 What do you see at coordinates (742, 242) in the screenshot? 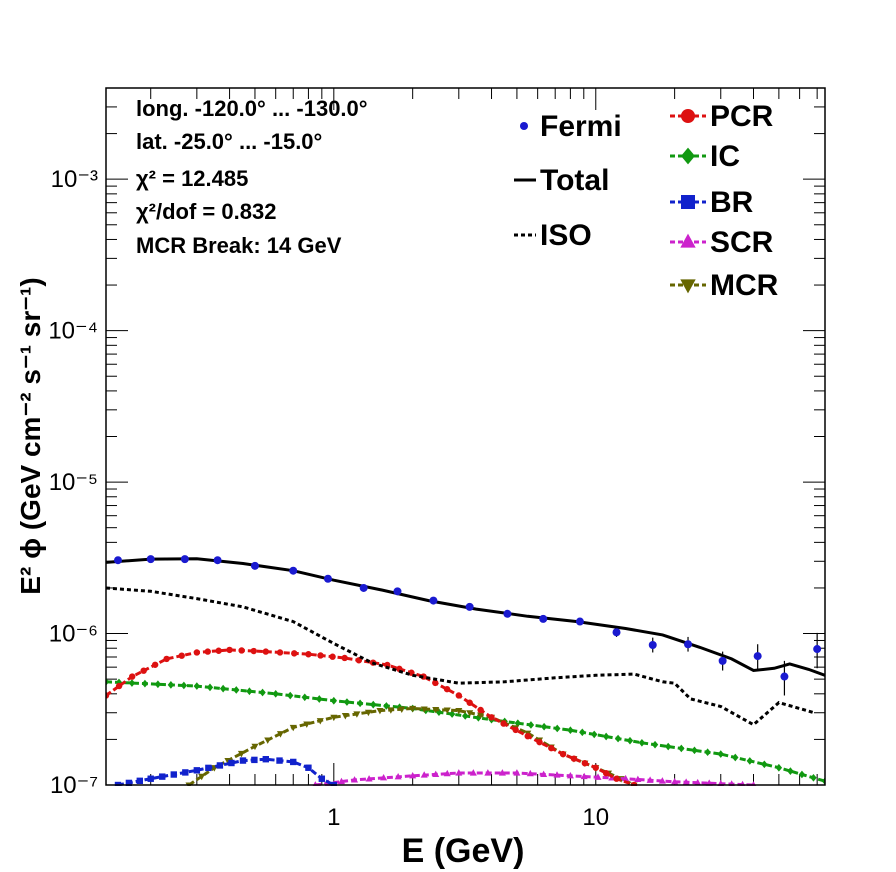
I see `legend-label: SCR` at bounding box center [742, 242].